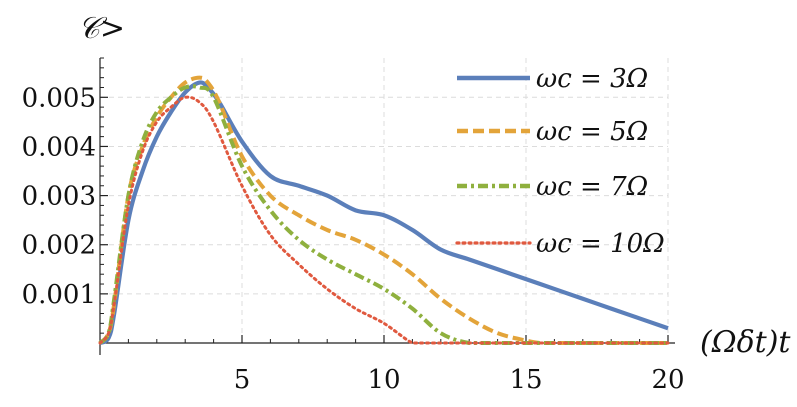  What do you see at coordinates (59, 246) in the screenshot?
I see `y-tick-label: 0.002` at bounding box center [59, 246].